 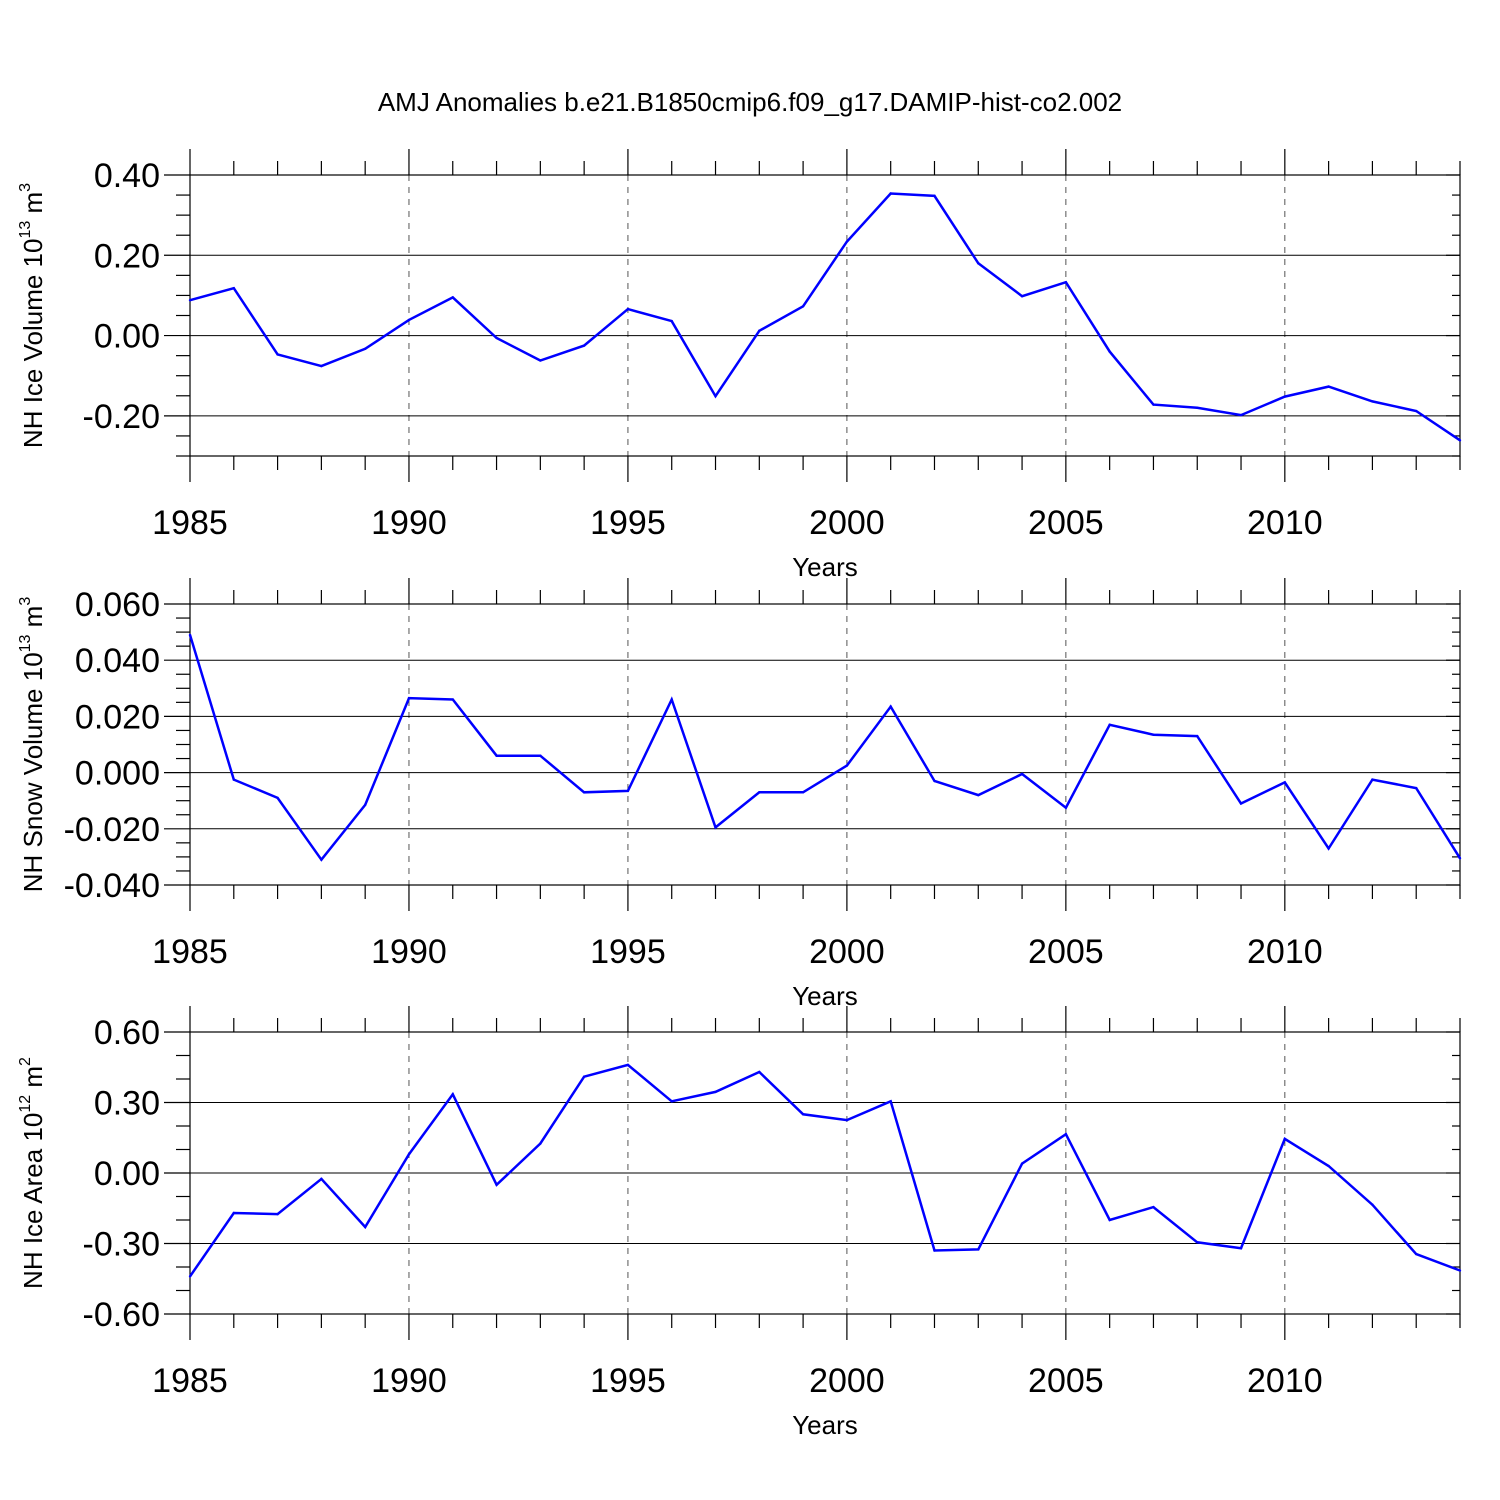 What do you see at coordinates (32, 315) in the screenshot?
I see `y-axis-label: NH Ice Volume 1013 m3` at bounding box center [32, 315].